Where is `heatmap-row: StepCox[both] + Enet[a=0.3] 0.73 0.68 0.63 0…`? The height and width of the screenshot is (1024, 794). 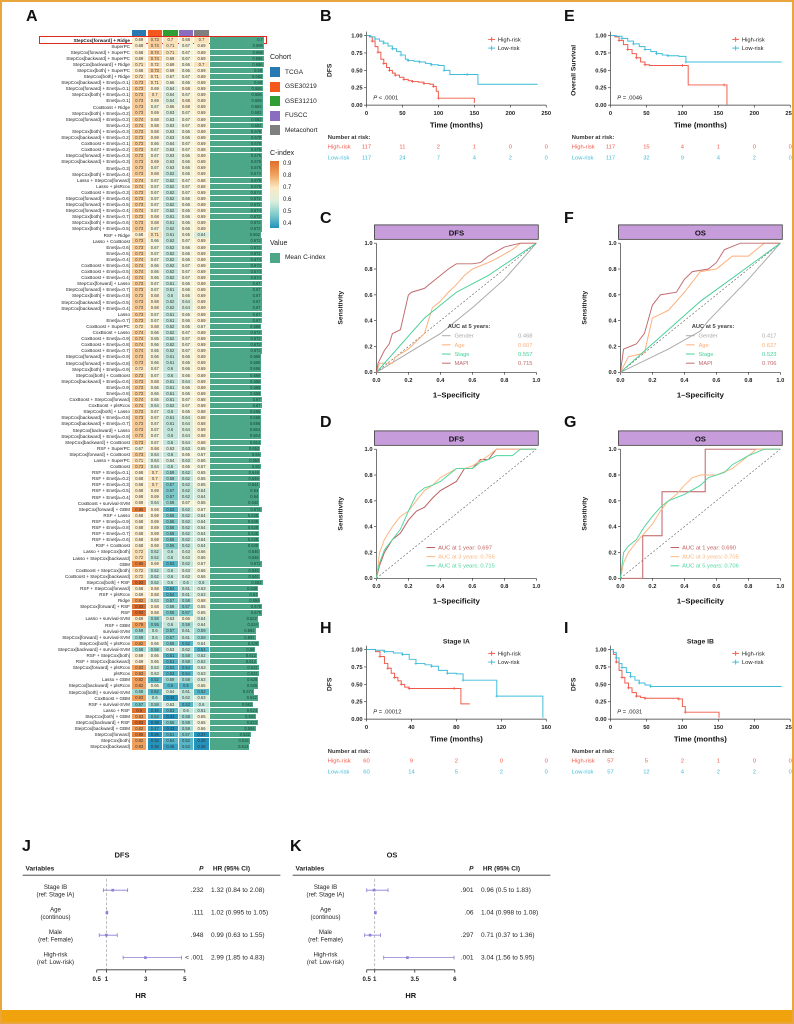 heatmap-row: StepCox[both] + Enet[a=0.3] 0.73 0.68 0.63 0… is located at coordinates (167, 131).